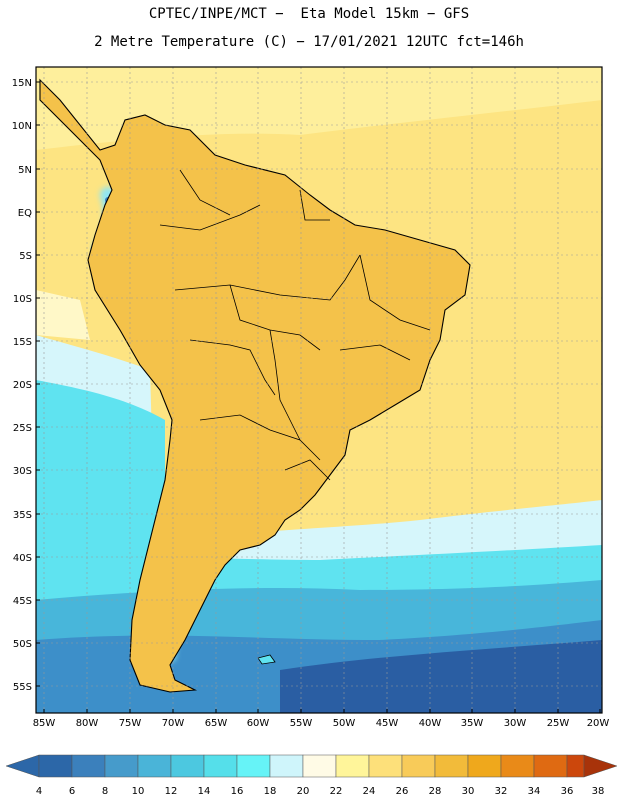 The image size is (618, 800). What do you see at coordinates (600, 766) in the screenshot?
I see `colorbar-right-arrow` at bounding box center [600, 766].